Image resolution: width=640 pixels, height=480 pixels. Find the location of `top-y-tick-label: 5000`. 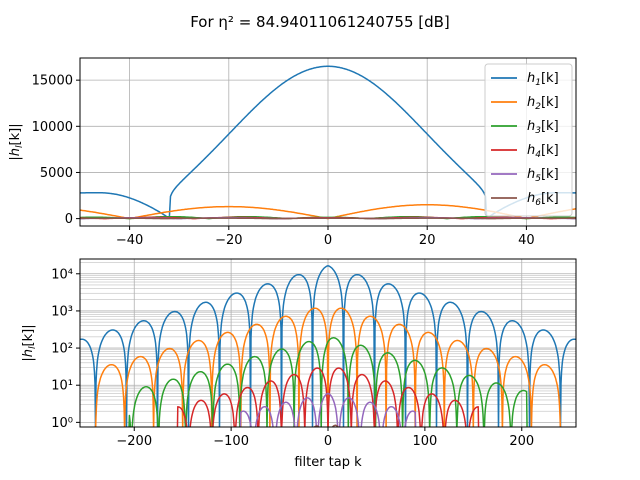

top-y-tick-label: 5000 is located at coordinates (56, 173).